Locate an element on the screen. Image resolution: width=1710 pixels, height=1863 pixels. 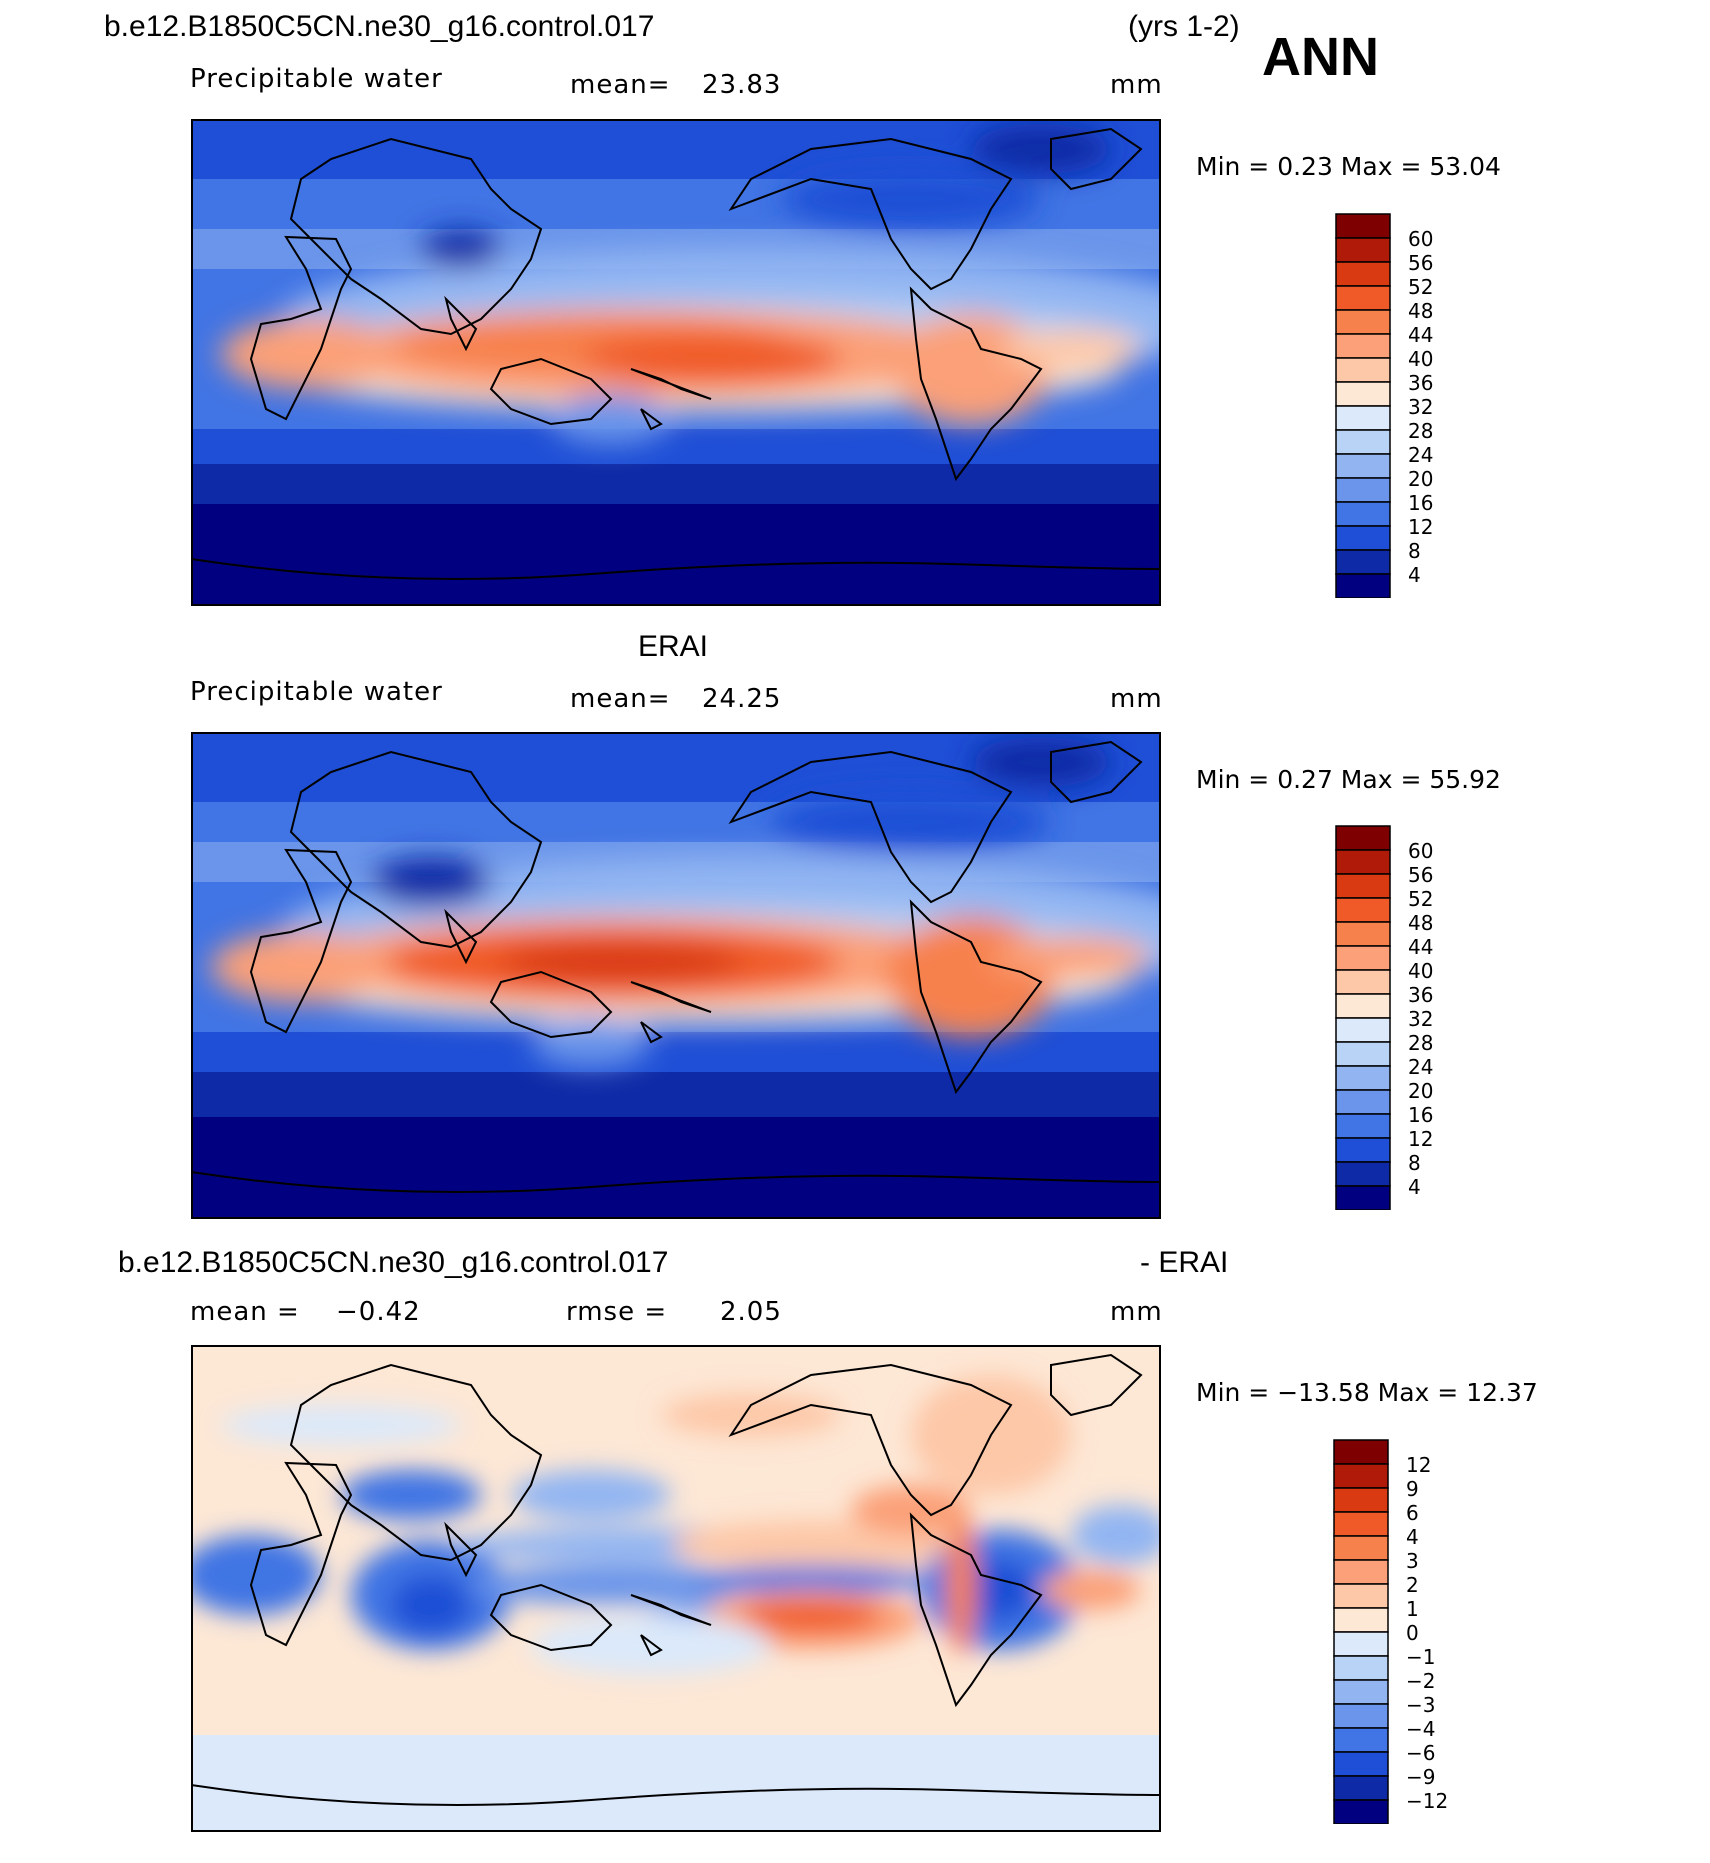
panel2-title: ERAI is located at coordinates (673, 646).